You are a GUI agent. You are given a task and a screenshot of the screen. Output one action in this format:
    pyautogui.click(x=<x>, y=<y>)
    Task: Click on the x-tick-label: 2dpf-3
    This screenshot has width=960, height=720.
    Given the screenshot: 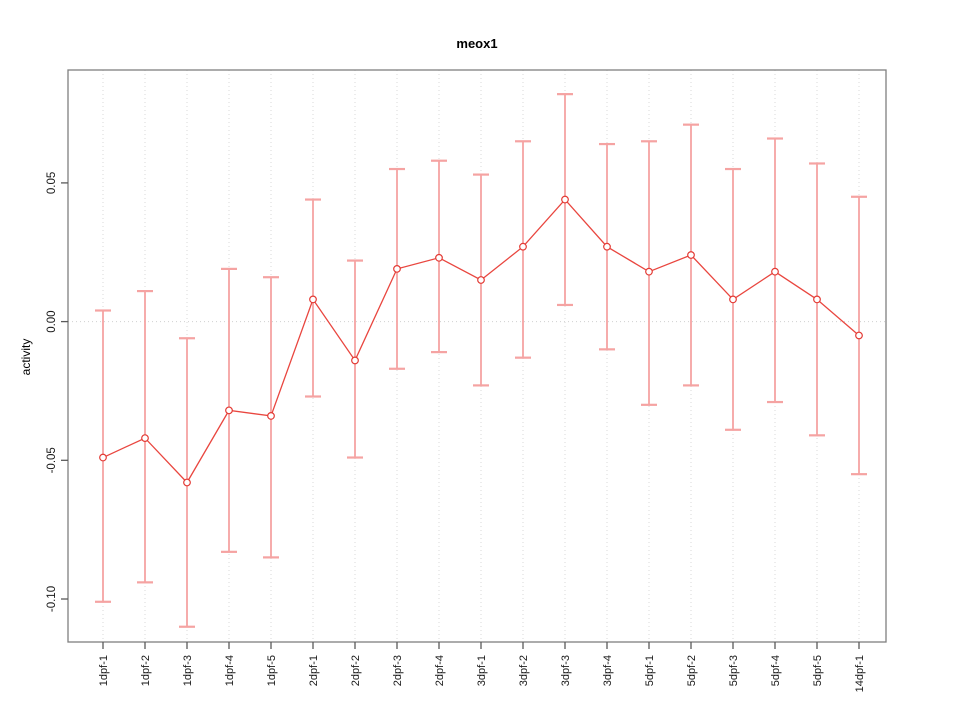 What is the action you would take?
    pyautogui.click(x=398, y=670)
    